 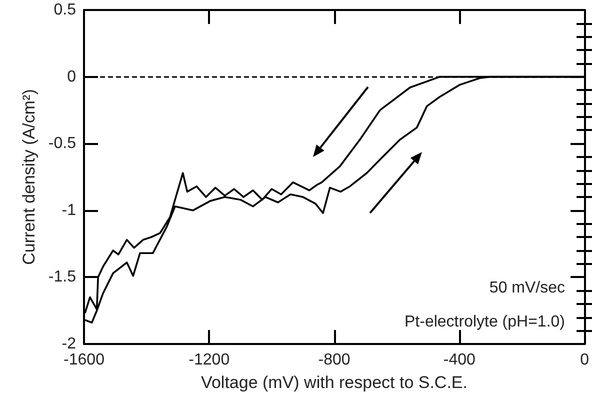 I want to click on x-tick-label: -400, so click(x=459, y=360).